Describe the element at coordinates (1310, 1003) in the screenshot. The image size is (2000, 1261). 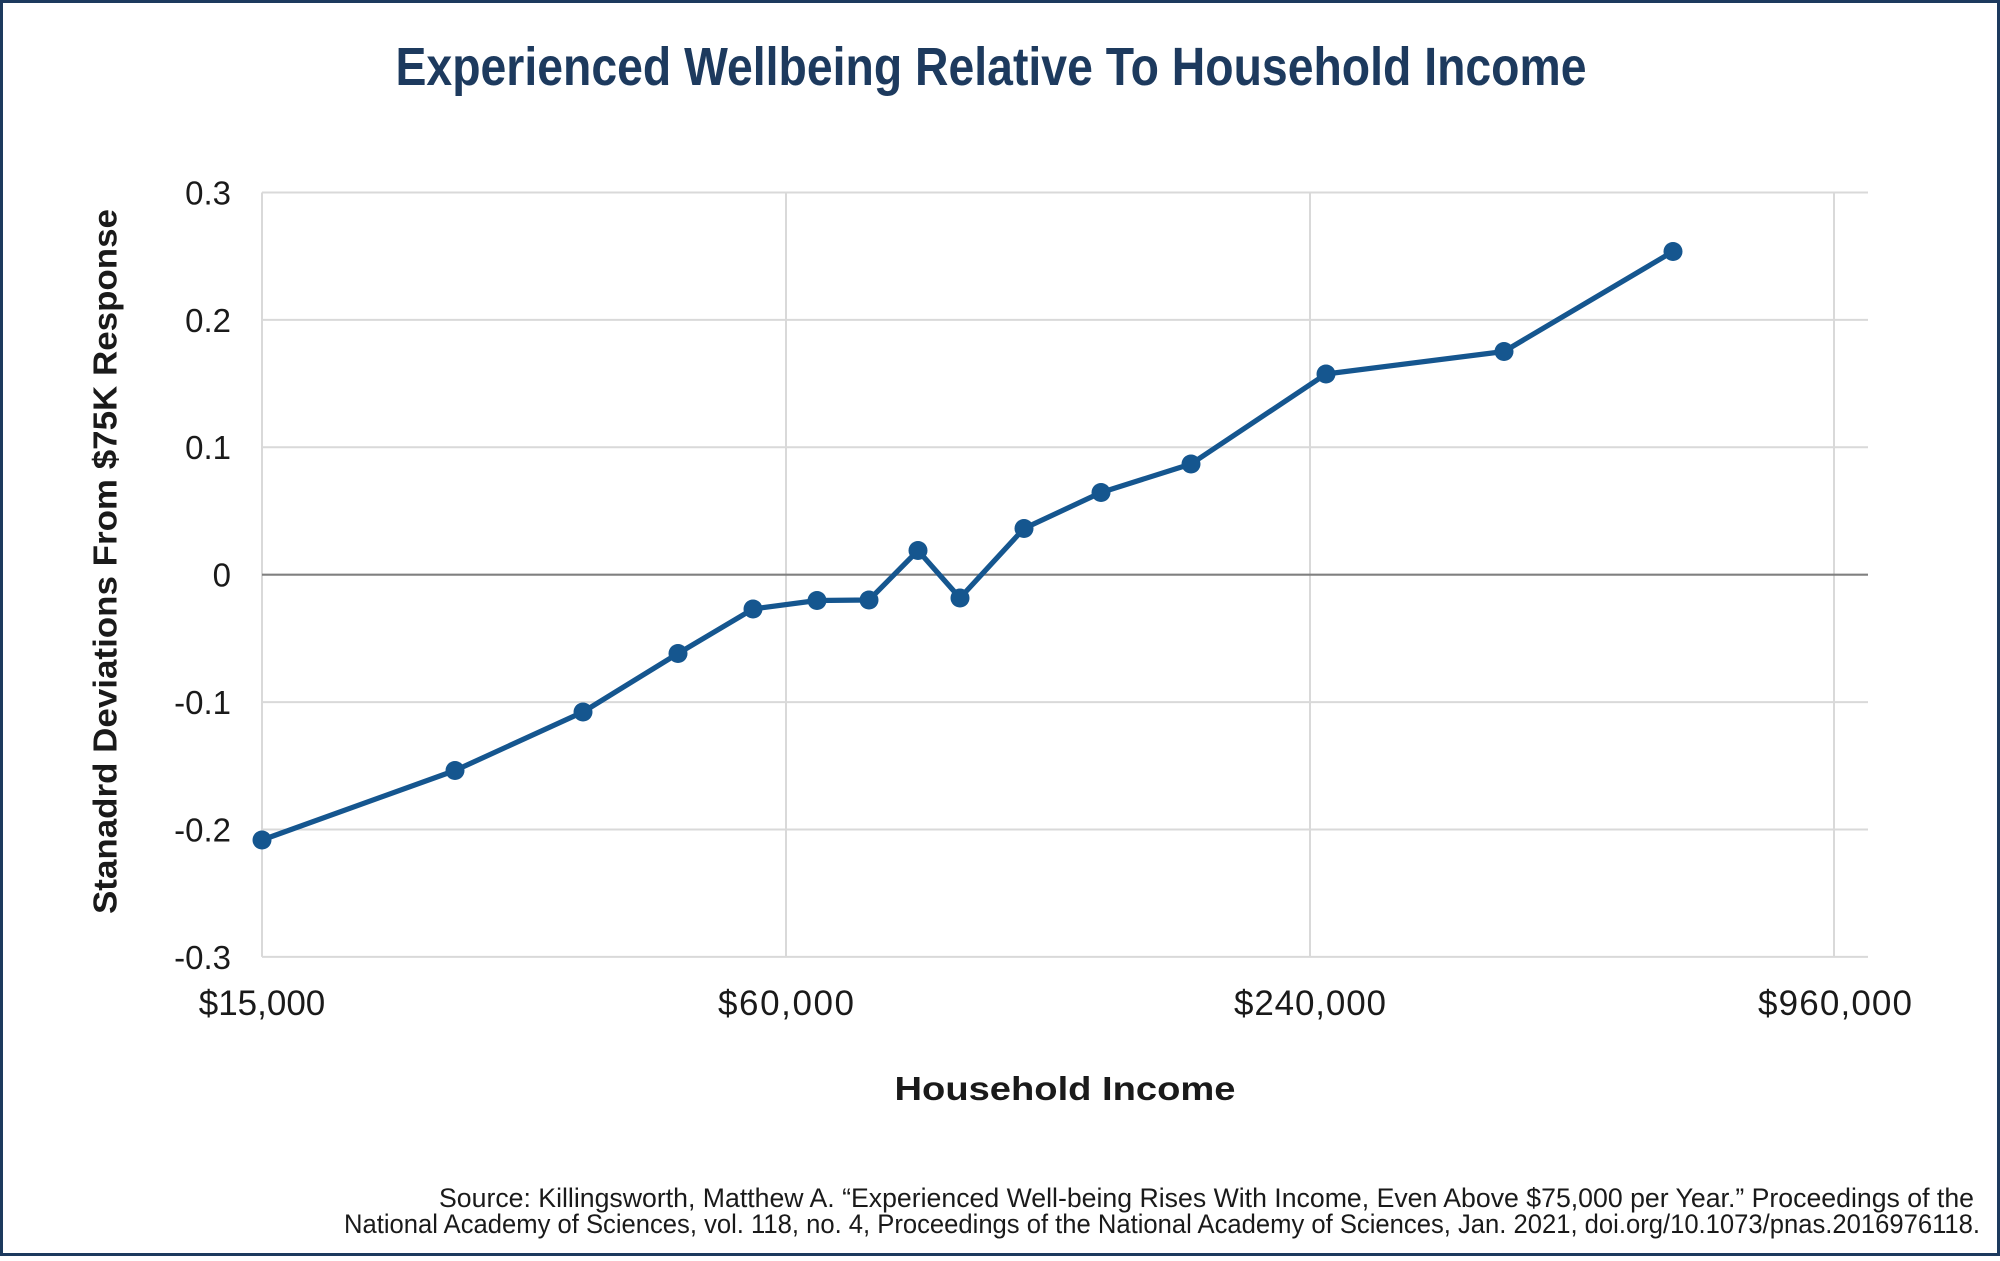
I see `svg-text: $240,000` at that location.